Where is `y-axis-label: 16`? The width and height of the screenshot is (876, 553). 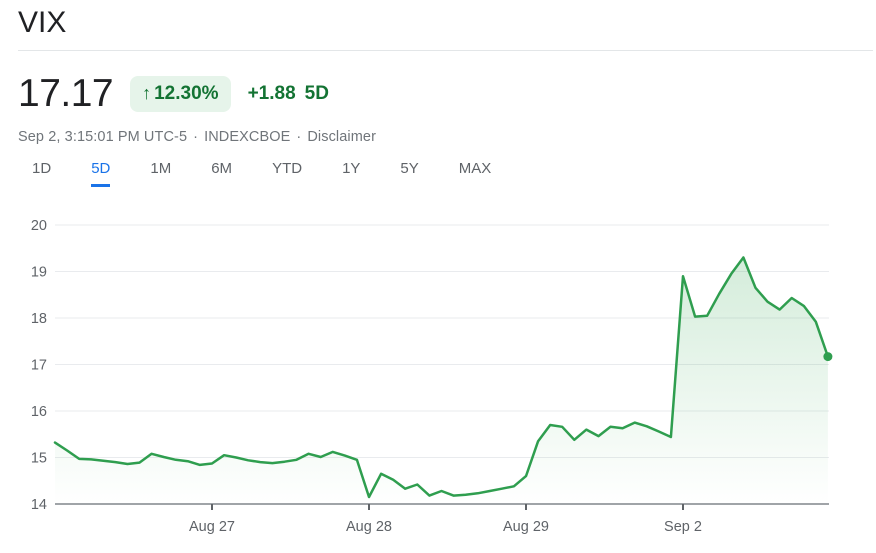 y-axis-label: 16 is located at coordinates (39, 412).